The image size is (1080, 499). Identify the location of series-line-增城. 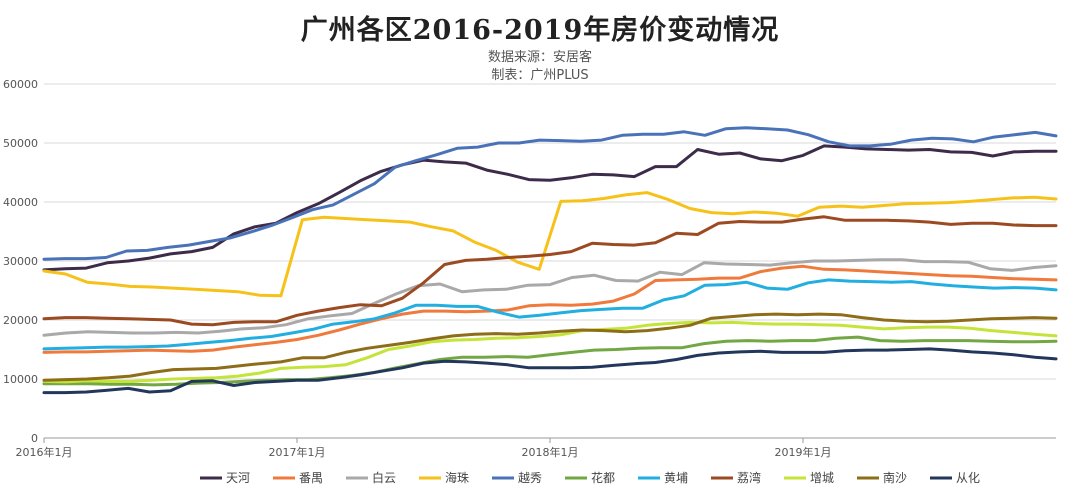
(550, 352).